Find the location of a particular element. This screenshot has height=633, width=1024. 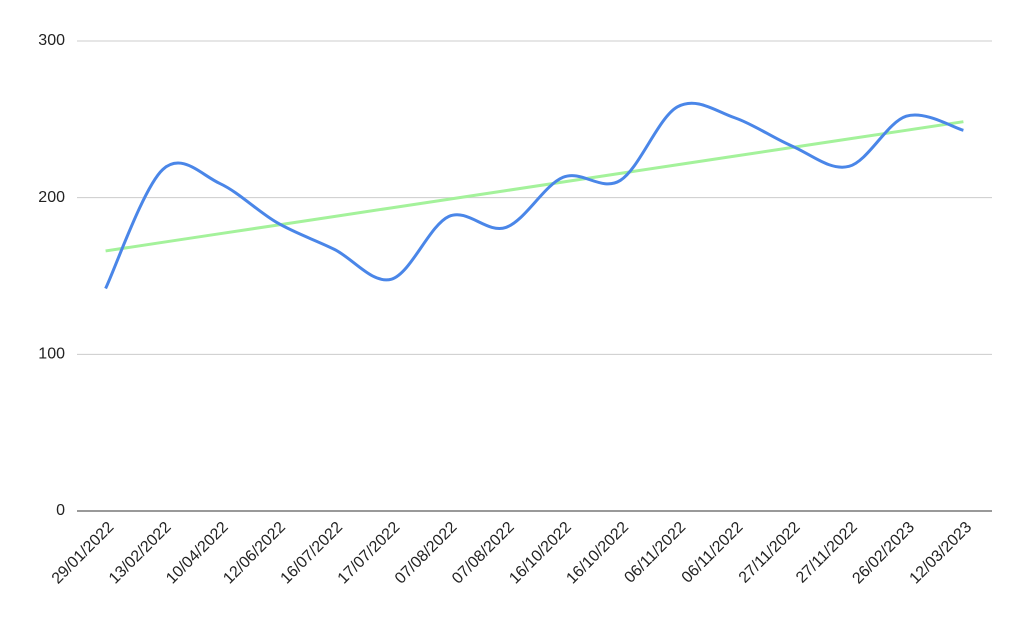

y-tick-label: 0 is located at coordinates (60, 510).